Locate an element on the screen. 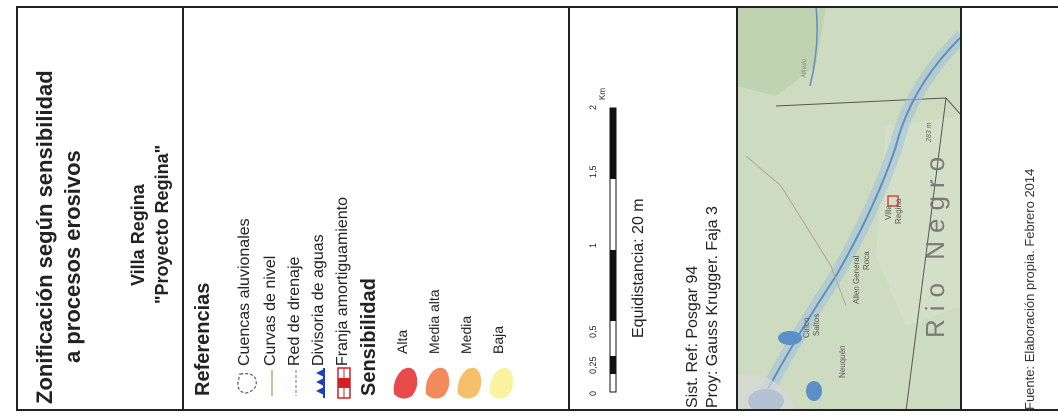 This screenshot has width=1058, height=417. source-text: Fuente: Elaboración propia. Febrero 2014 is located at coordinates (1029, 289).